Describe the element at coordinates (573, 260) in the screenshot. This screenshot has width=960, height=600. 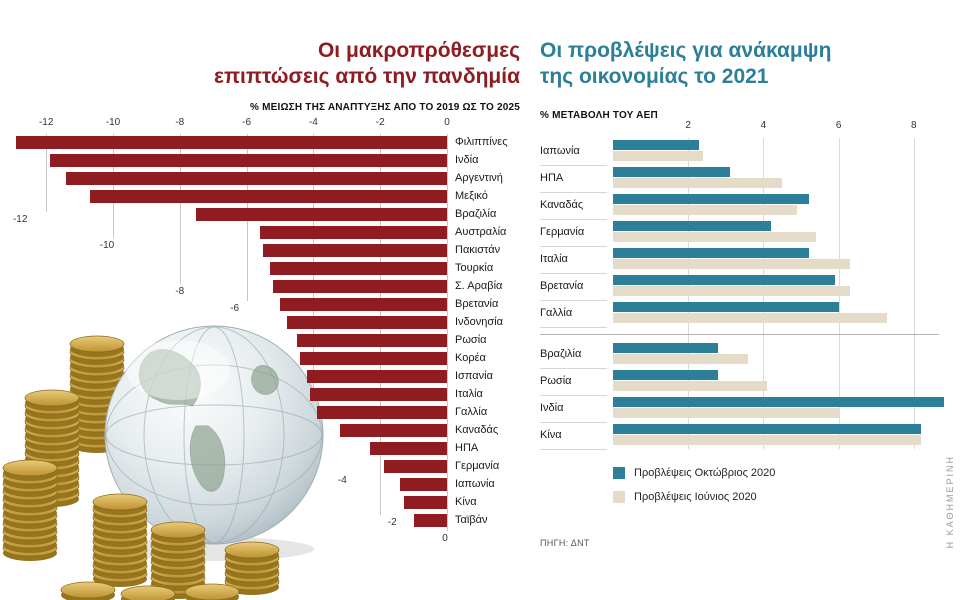
I see `country-label: Ιταλία` at that location.